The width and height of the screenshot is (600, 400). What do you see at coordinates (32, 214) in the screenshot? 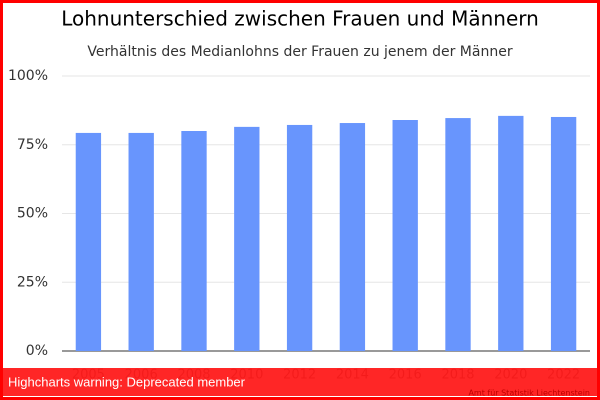
I see `y-tick-label: 50%` at bounding box center [32, 214].